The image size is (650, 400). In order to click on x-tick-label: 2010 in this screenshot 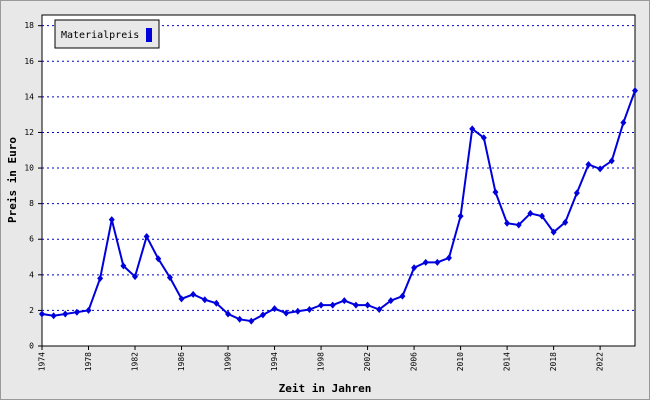, I will do `click(460, 361)`.